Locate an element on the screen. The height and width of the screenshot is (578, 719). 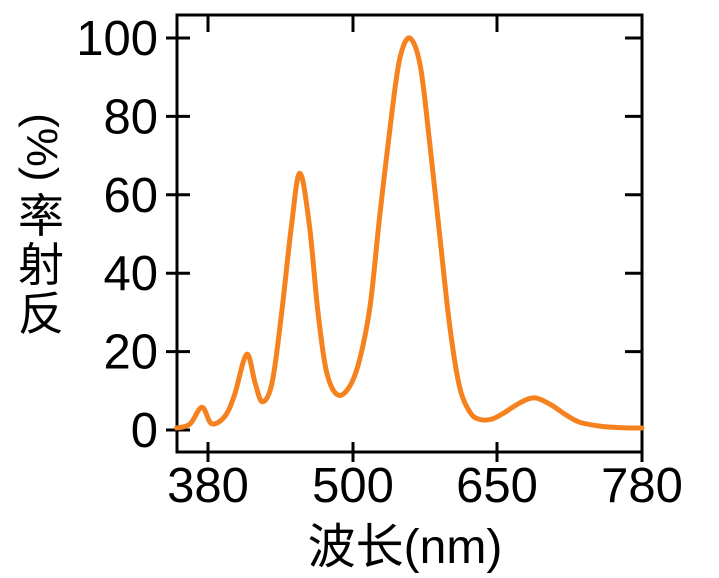
x-tick-label: 780 is located at coordinates (642, 486).